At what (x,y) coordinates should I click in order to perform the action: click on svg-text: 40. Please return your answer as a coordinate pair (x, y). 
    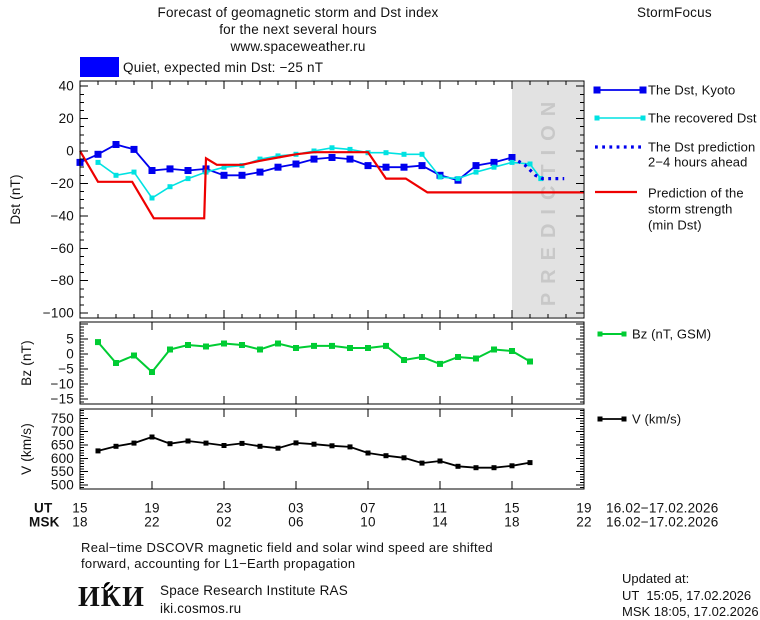
    Looking at the image, I should click on (66, 86).